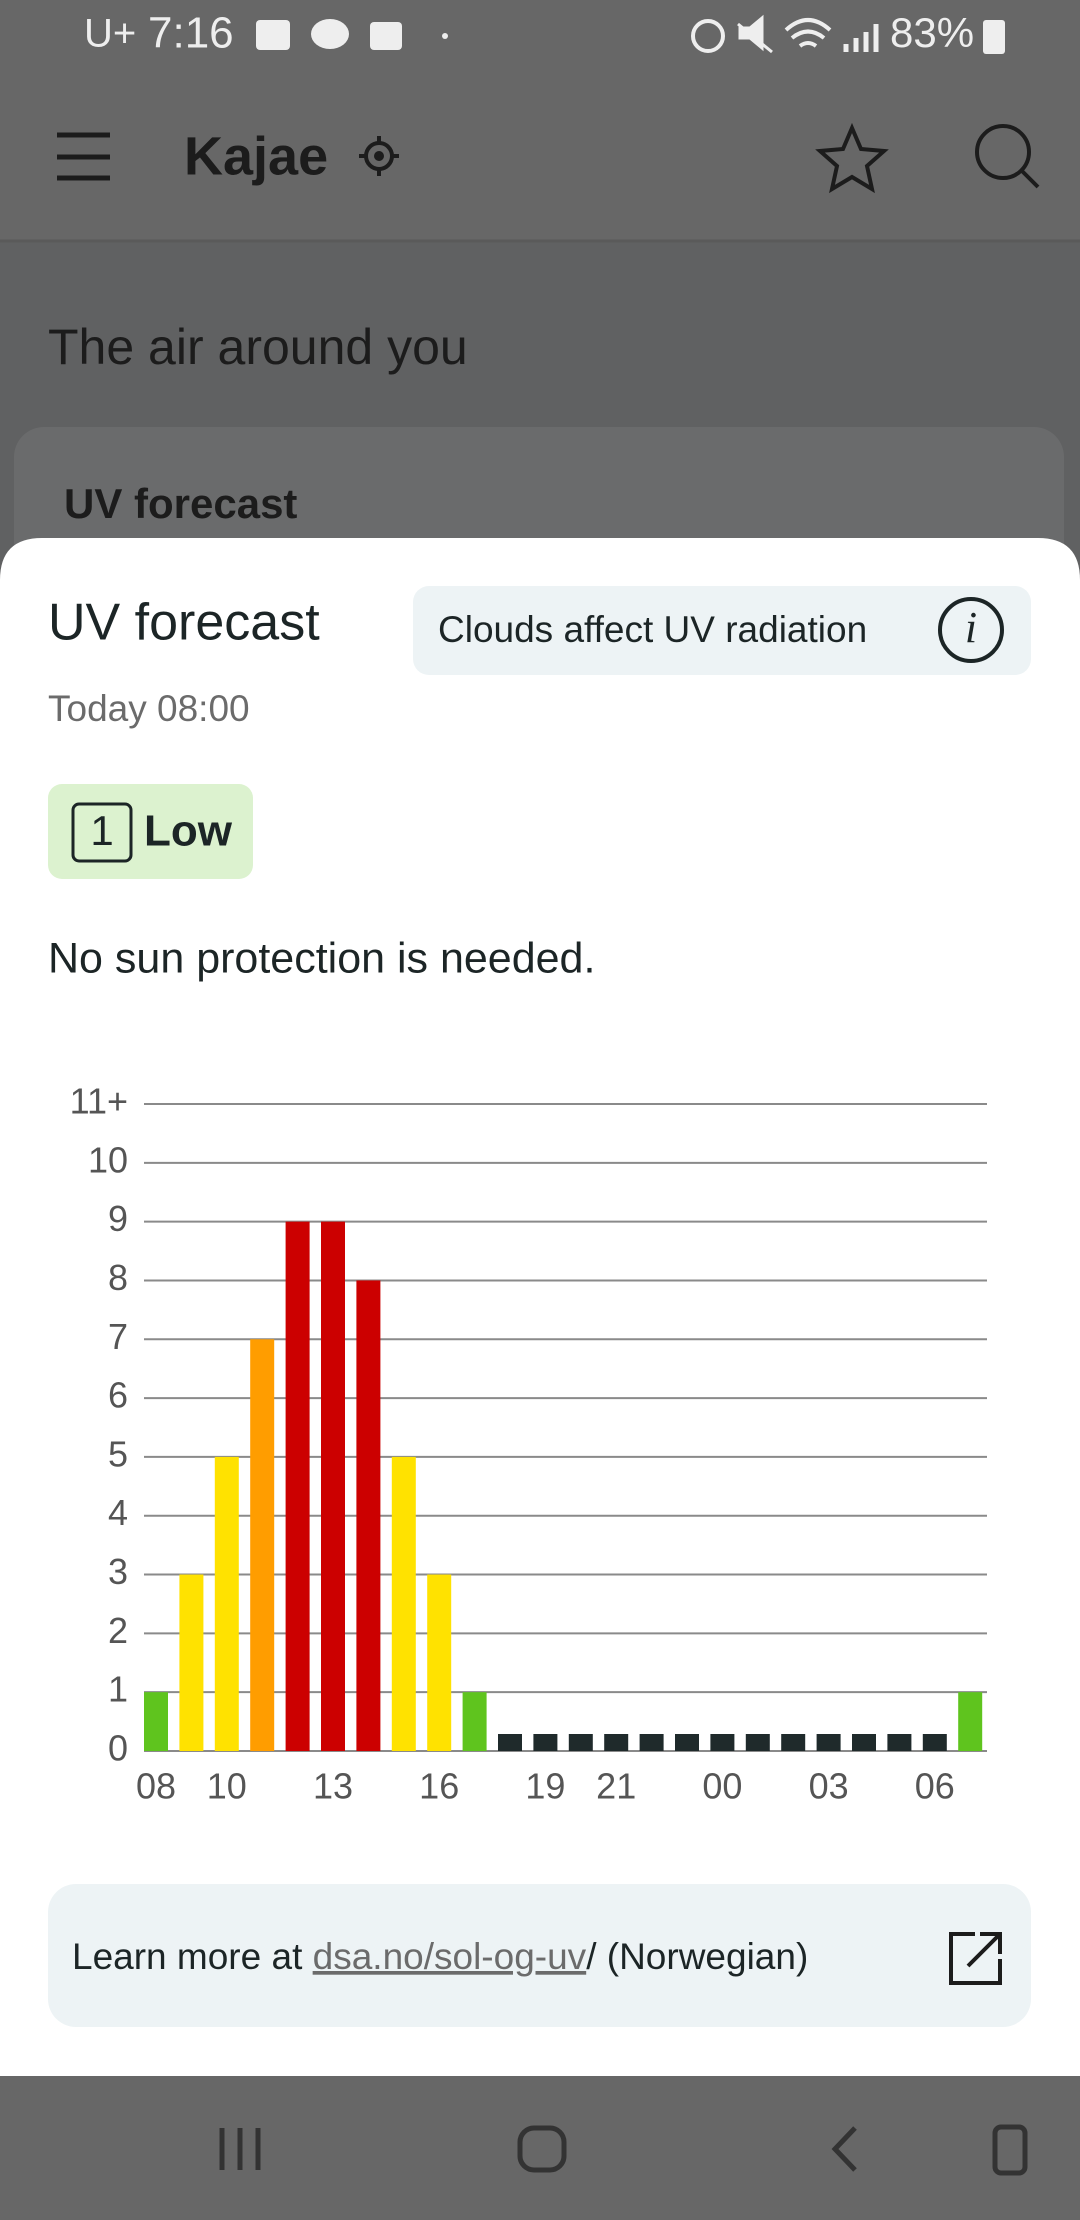  I want to click on x-tick-label: 13, so click(333, 1786).